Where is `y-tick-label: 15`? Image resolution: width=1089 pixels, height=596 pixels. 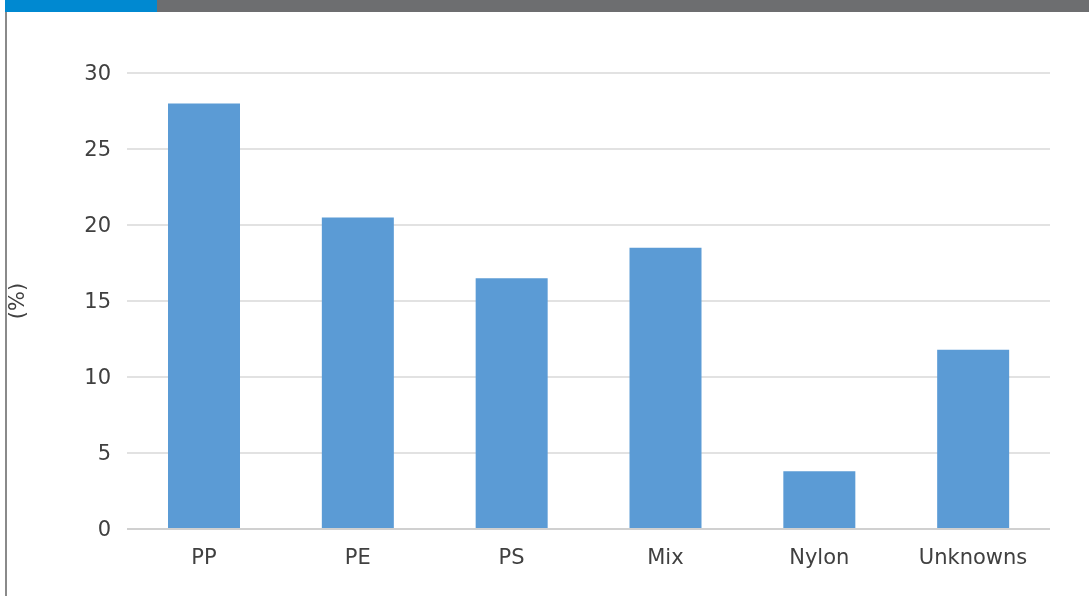
y-tick-label: 15 is located at coordinates (97, 301).